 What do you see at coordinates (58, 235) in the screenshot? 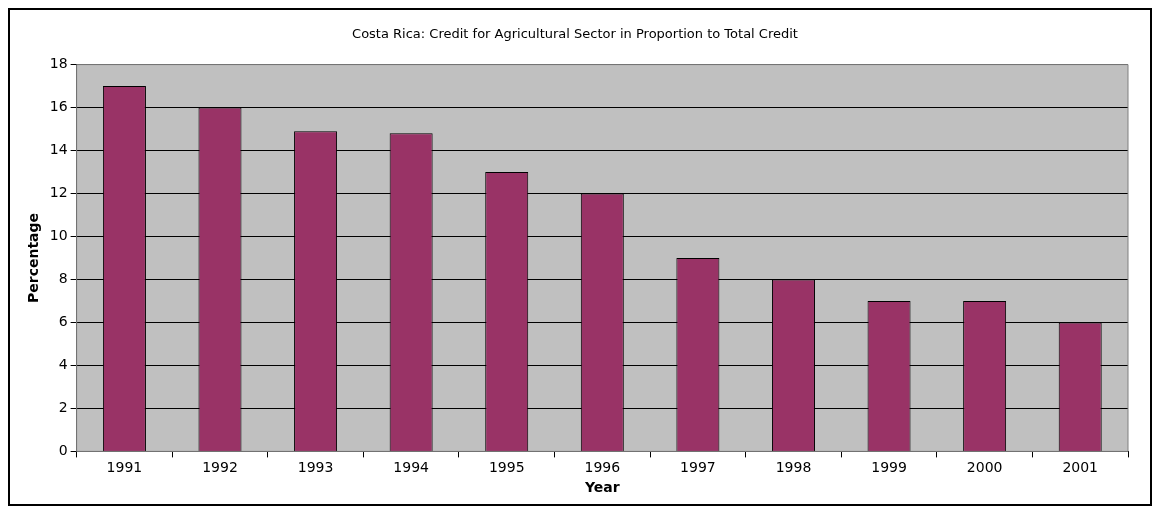
I see `y-tick-label: 10` at bounding box center [58, 235].